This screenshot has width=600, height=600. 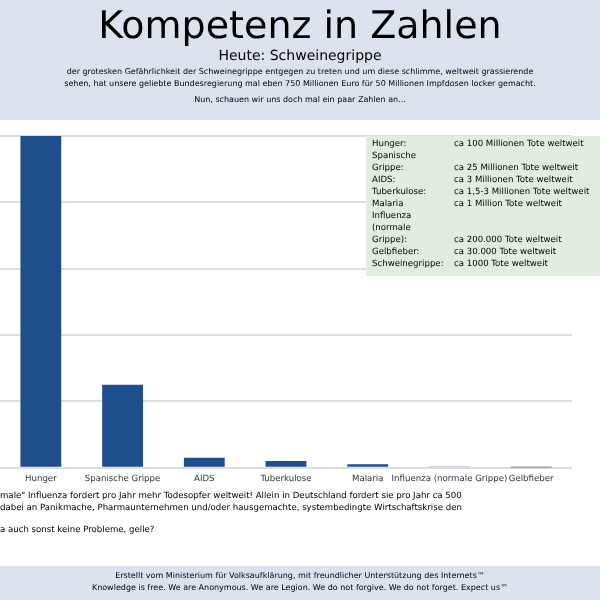 I want to click on chart-title: Kompetenz in Zahlen, so click(x=300, y=25).